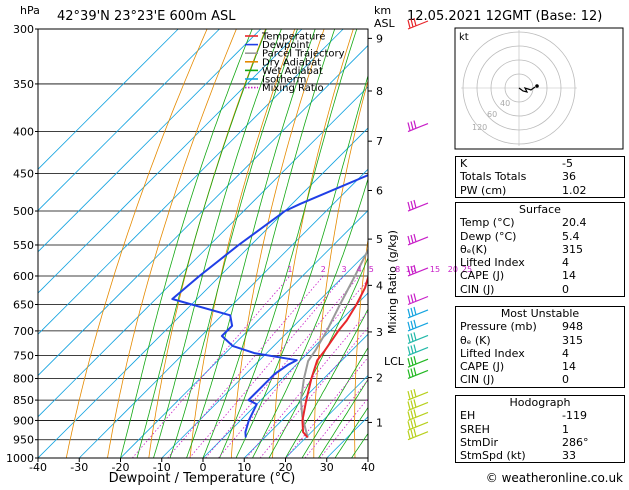 The image size is (629, 490). I want to click on surface-value: 5.4, so click(591, 236).